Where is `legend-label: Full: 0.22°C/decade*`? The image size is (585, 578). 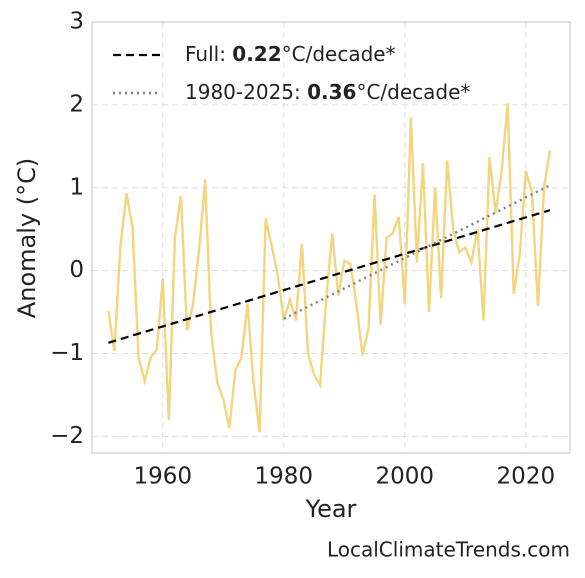 legend-label: Full: 0.22°C/decade* is located at coordinates (290, 54).